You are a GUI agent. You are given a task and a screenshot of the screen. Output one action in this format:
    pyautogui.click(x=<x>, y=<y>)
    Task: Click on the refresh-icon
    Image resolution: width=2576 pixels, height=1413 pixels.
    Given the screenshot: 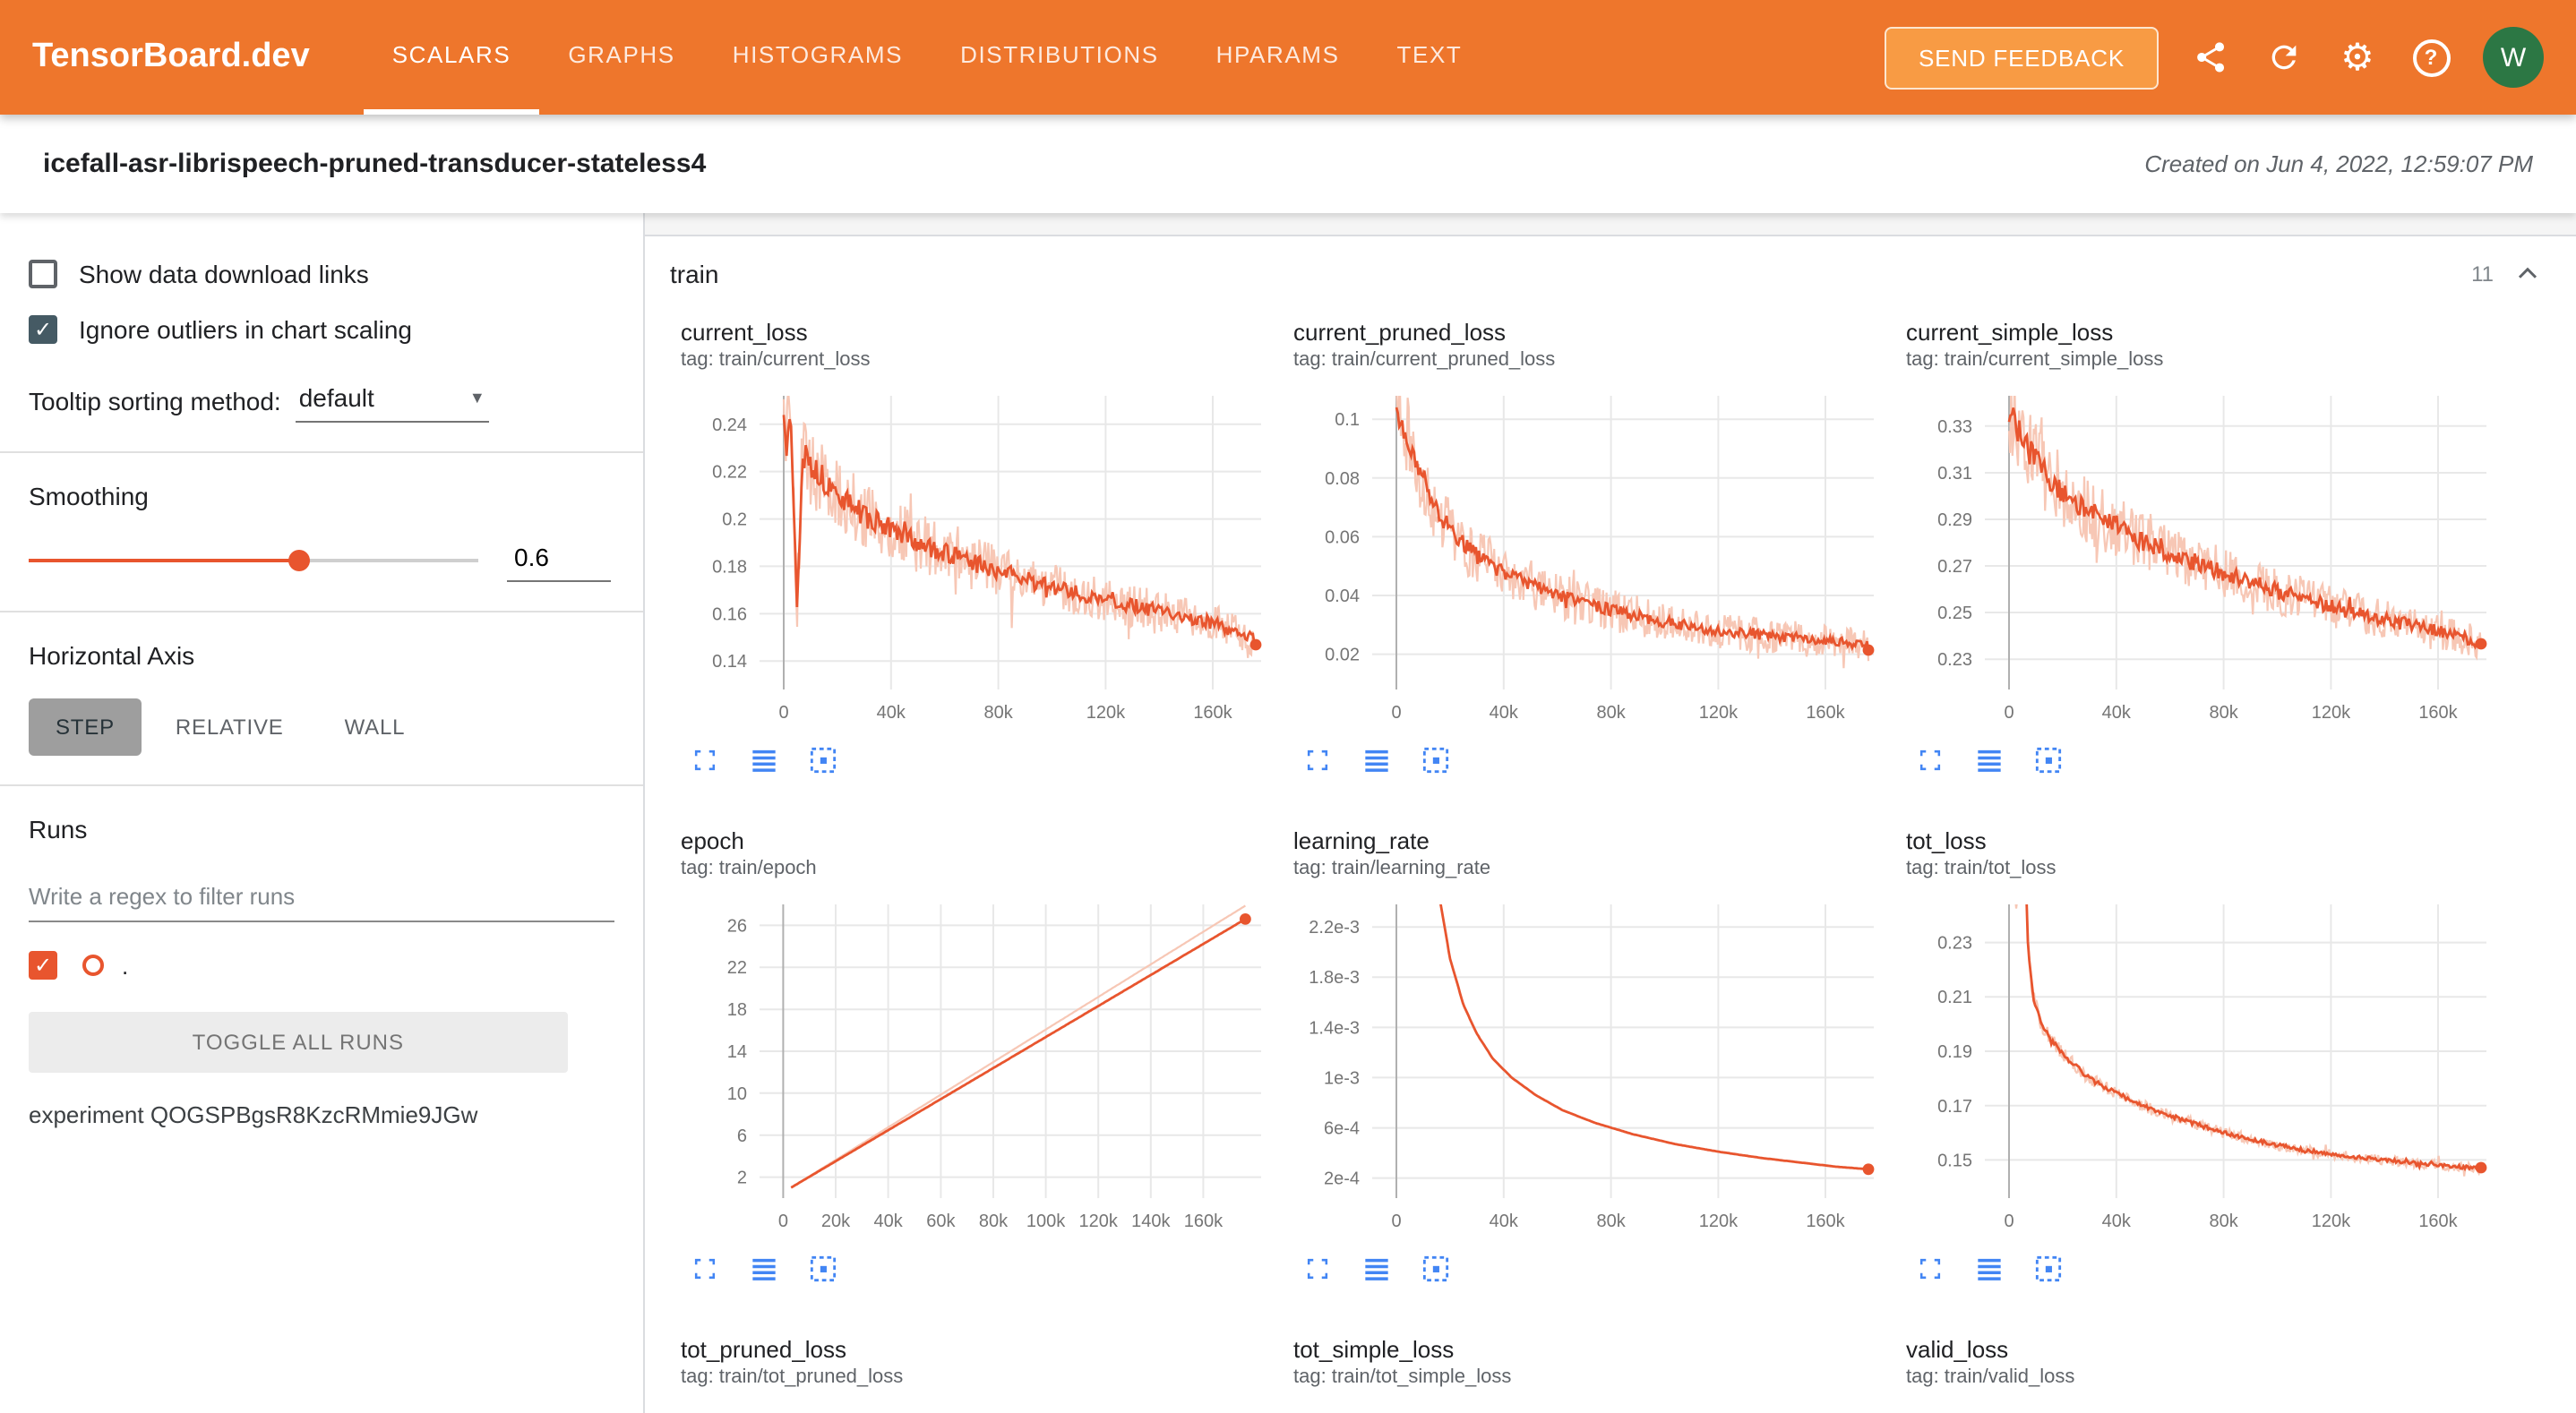 What is the action you would take?
    pyautogui.click(x=2284, y=57)
    